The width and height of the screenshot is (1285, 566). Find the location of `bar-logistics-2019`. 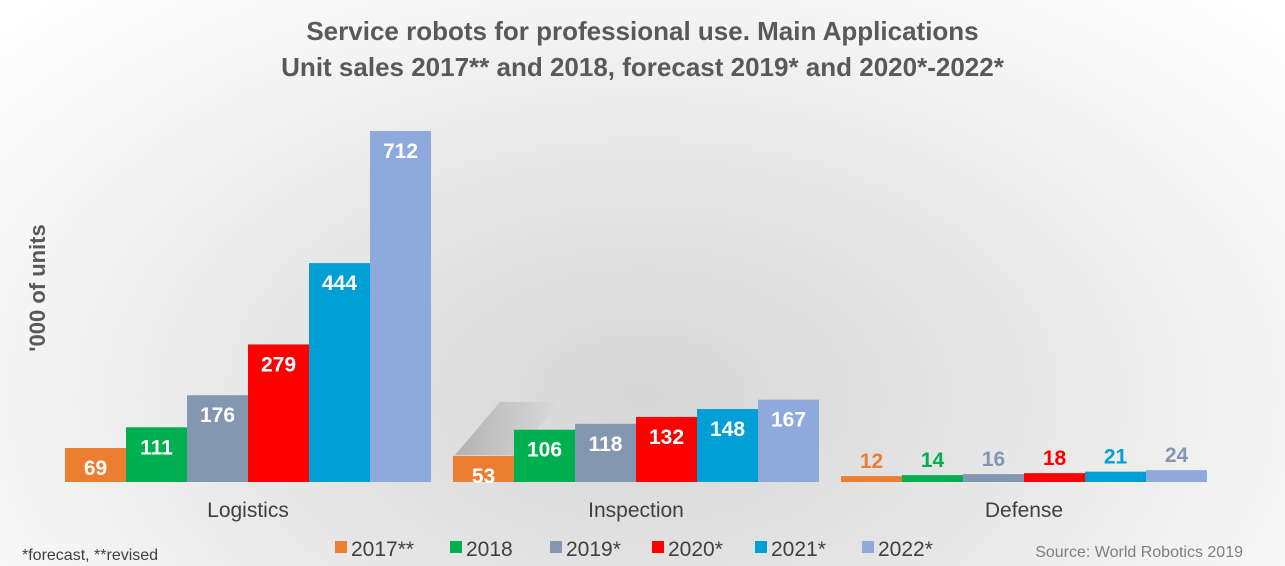

bar-logistics-2019 is located at coordinates (217, 438).